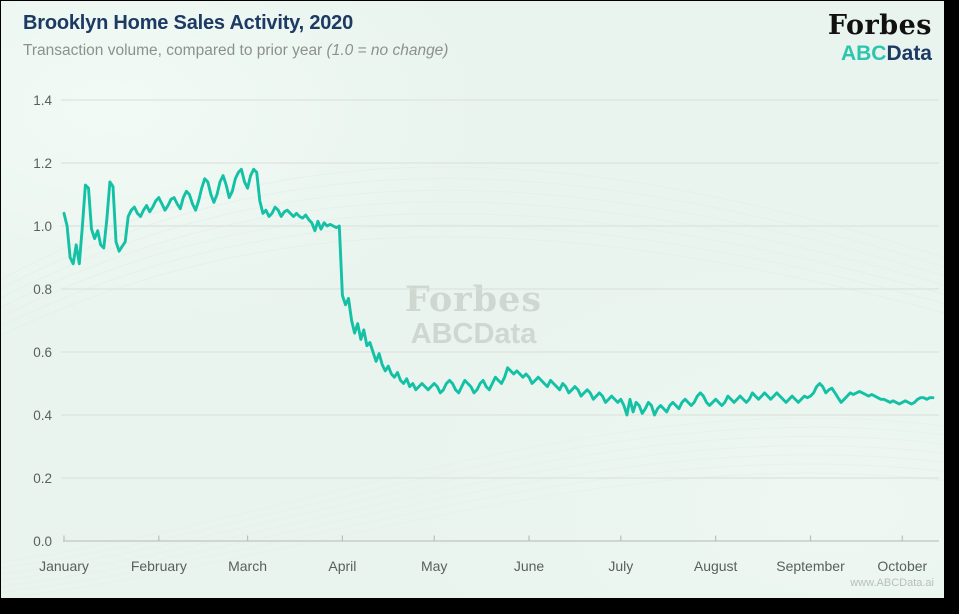  What do you see at coordinates (810, 566) in the screenshot?
I see `x-axis-tick-label: September` at bounding box center [810, 566].